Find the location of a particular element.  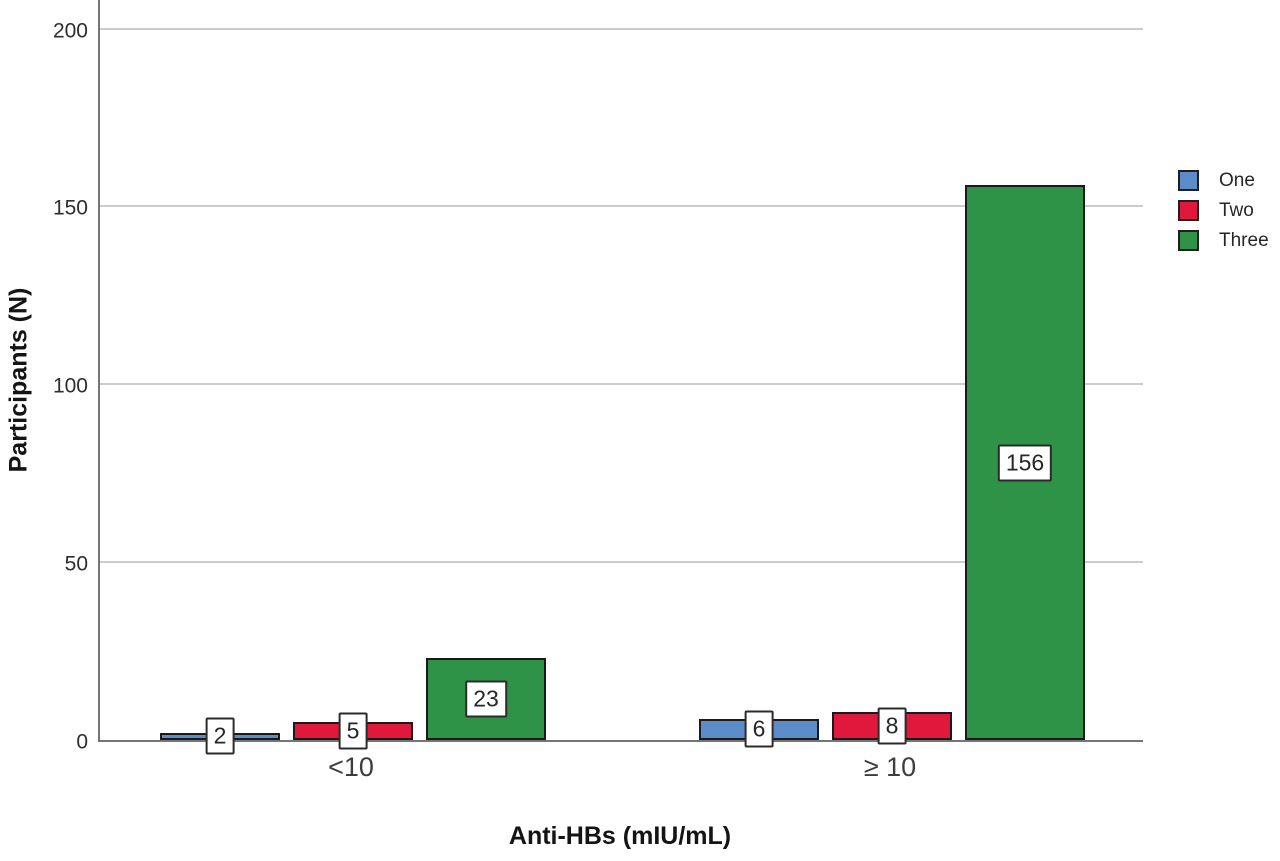

legend-label: Three is located at coordinates (1244, 240).